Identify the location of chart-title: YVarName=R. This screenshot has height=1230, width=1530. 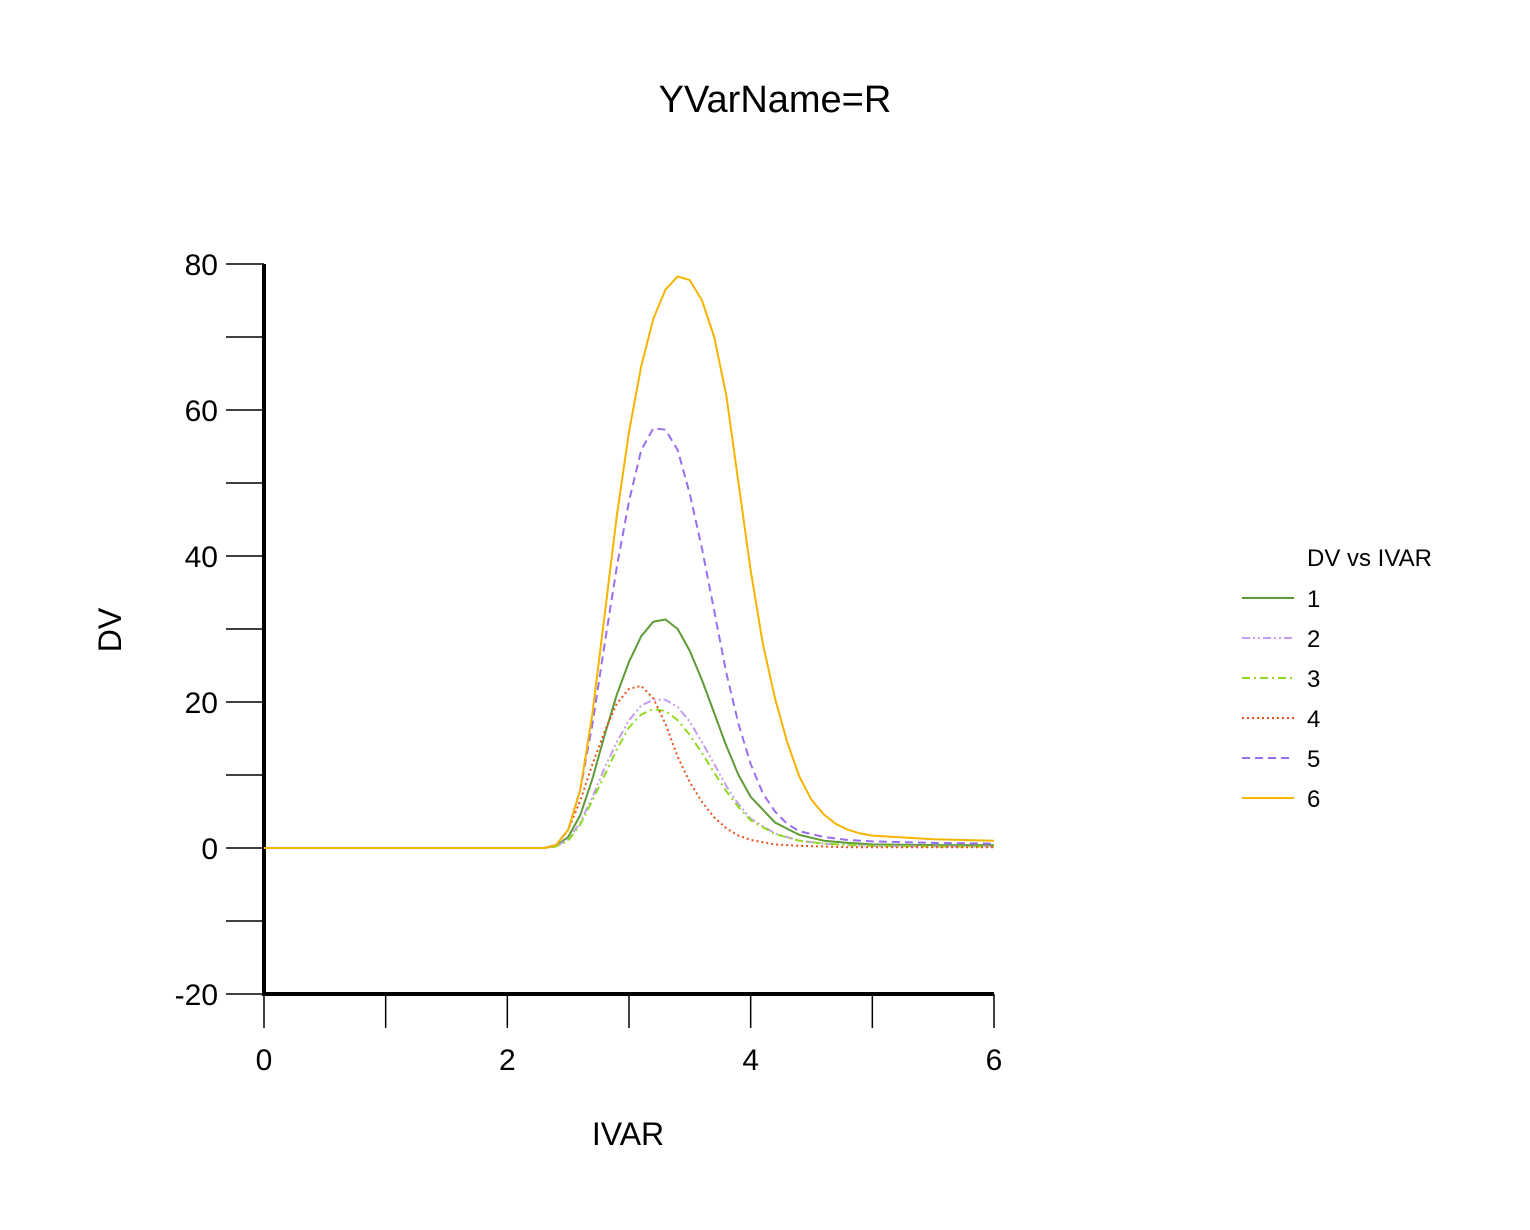
(775, 100).